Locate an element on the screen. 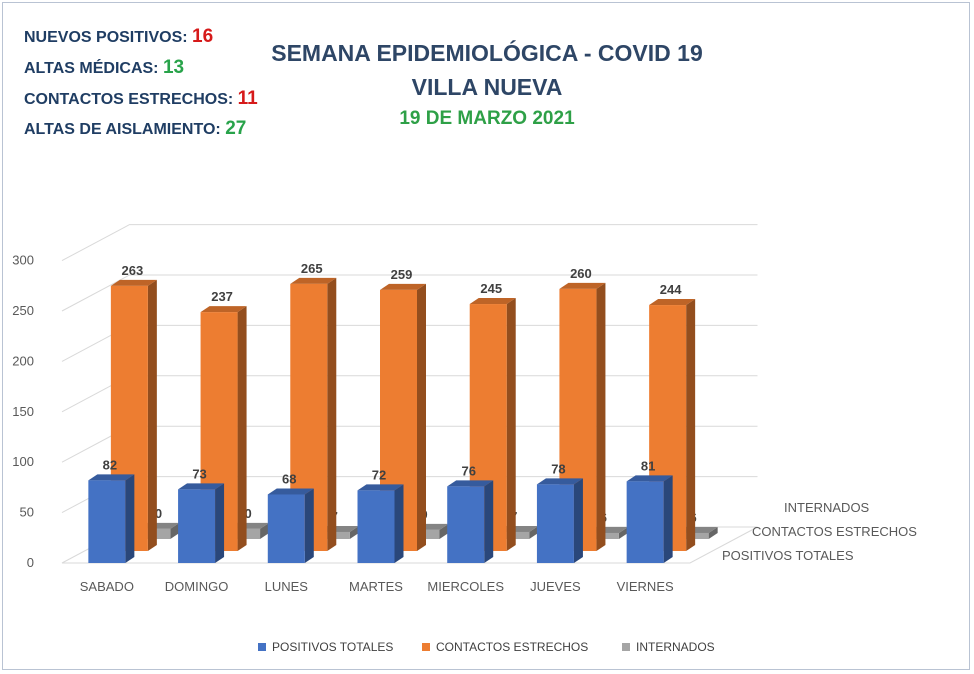 The width and height of the screenshot is (974, 674). stat-altas-medicas: ALTAS MÉDICAS: 13 is located at coordinates (104, 68).